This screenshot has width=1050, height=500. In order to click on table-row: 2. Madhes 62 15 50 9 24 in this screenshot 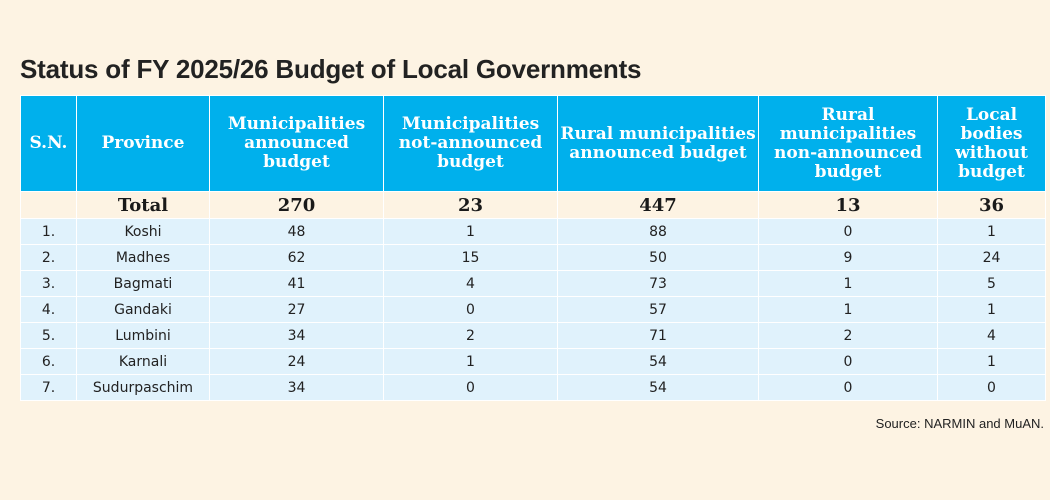, I will do `click(533, 257)`.